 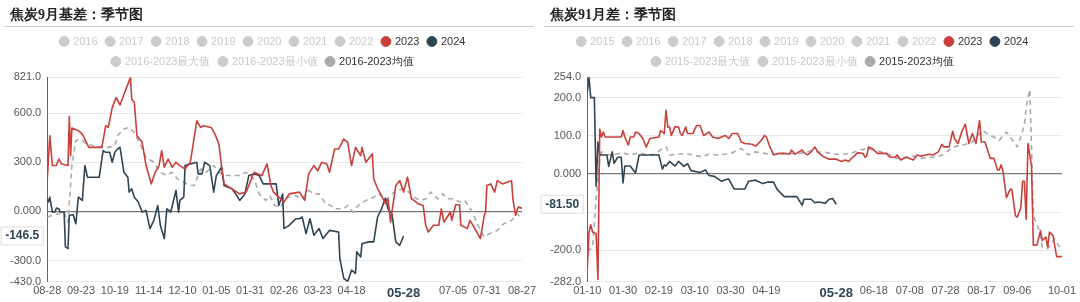 I want to click on y-tick-label: -430.0, so click(x=25, y=280).